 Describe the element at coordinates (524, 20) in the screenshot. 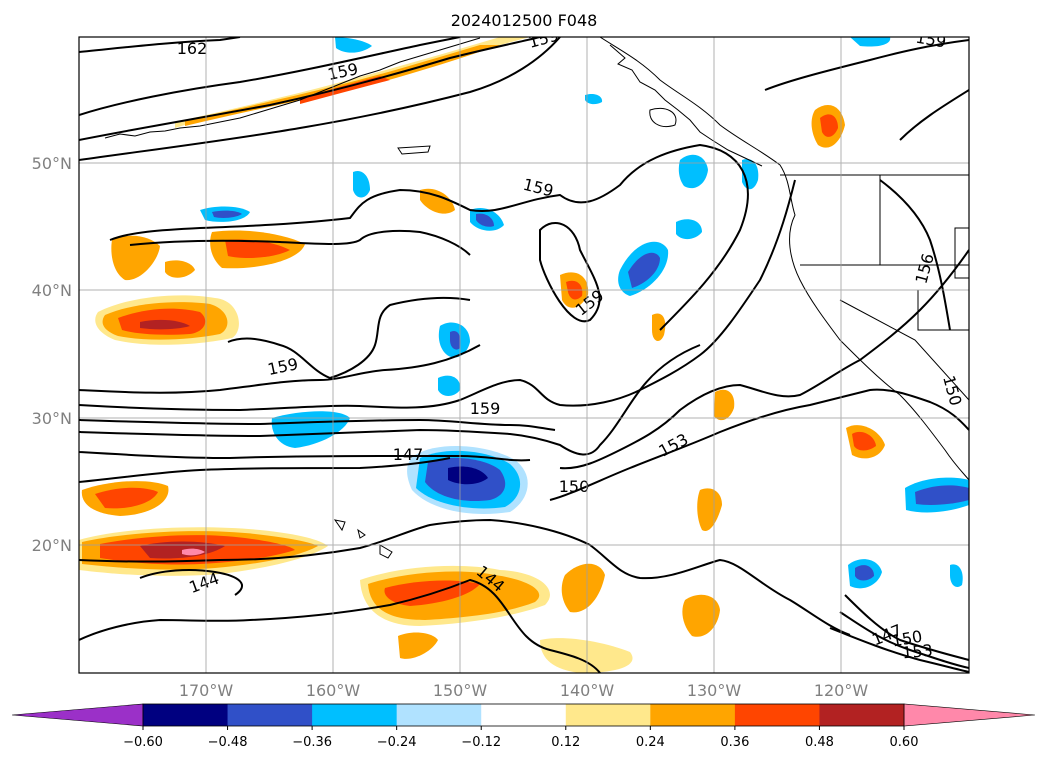

I see `map-title: 2024012500 F048` at that location.